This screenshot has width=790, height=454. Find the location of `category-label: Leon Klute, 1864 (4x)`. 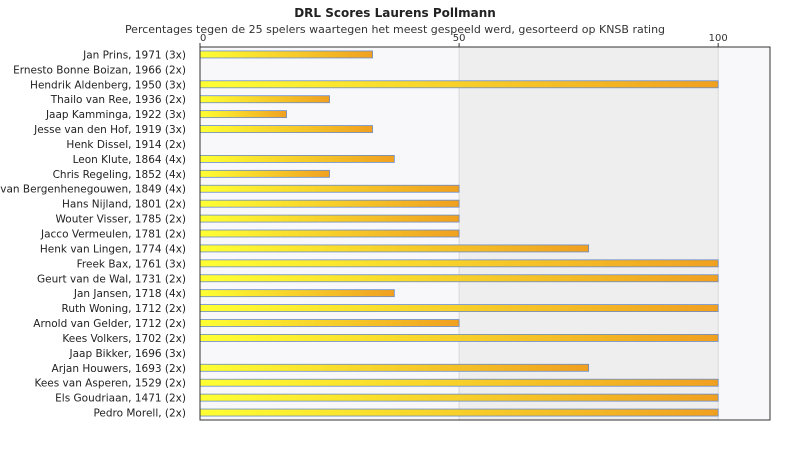

category-label: Leon Klute, 1864 (4x) is located at coordinates (129, 160).